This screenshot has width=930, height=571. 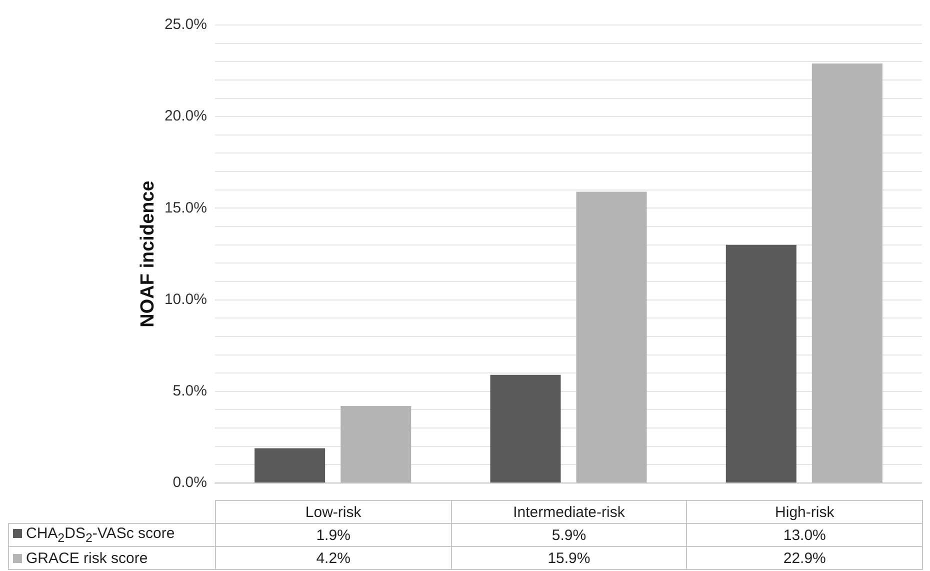 What do you see at coordinates (804, 558) in the screenshot?
I see `data-label: 22.9%` at bounding box center [804, 558].